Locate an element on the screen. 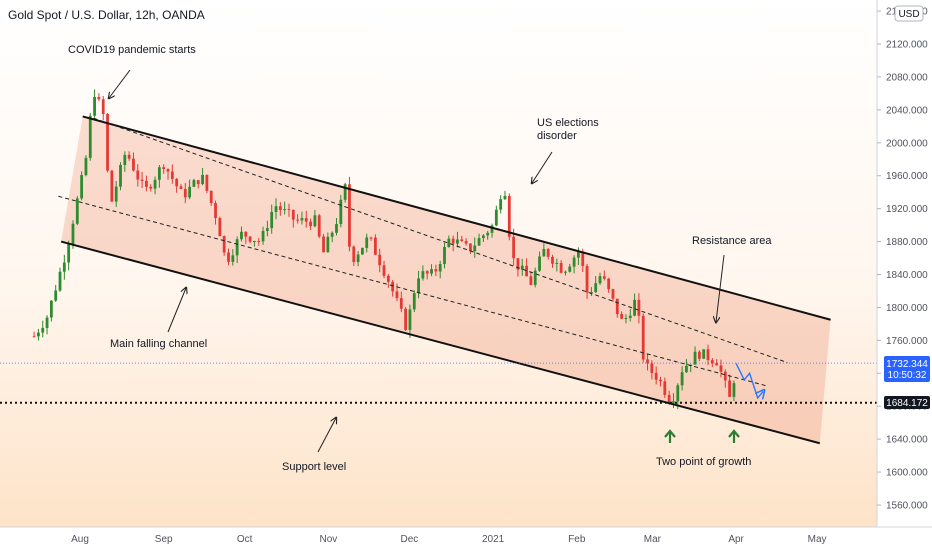  x-tick-label: 2021 is located at coordinates (493, 539).